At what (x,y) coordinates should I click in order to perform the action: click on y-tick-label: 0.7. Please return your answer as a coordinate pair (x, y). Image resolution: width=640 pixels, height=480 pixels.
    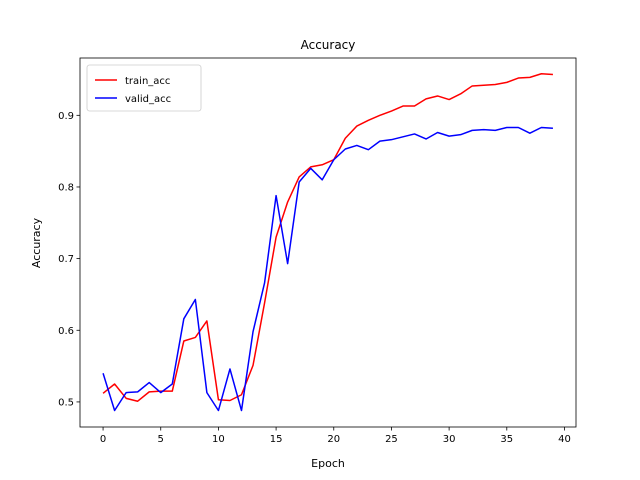
    Looking at the image, I should click on (66, 259).